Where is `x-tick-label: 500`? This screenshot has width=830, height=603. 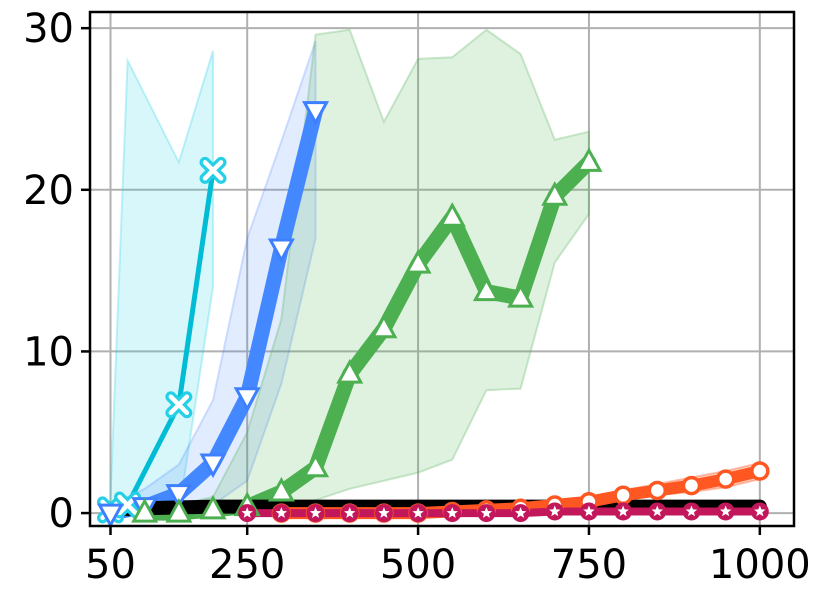
x-tick-label: 500 is located at coordinates (418, 565).